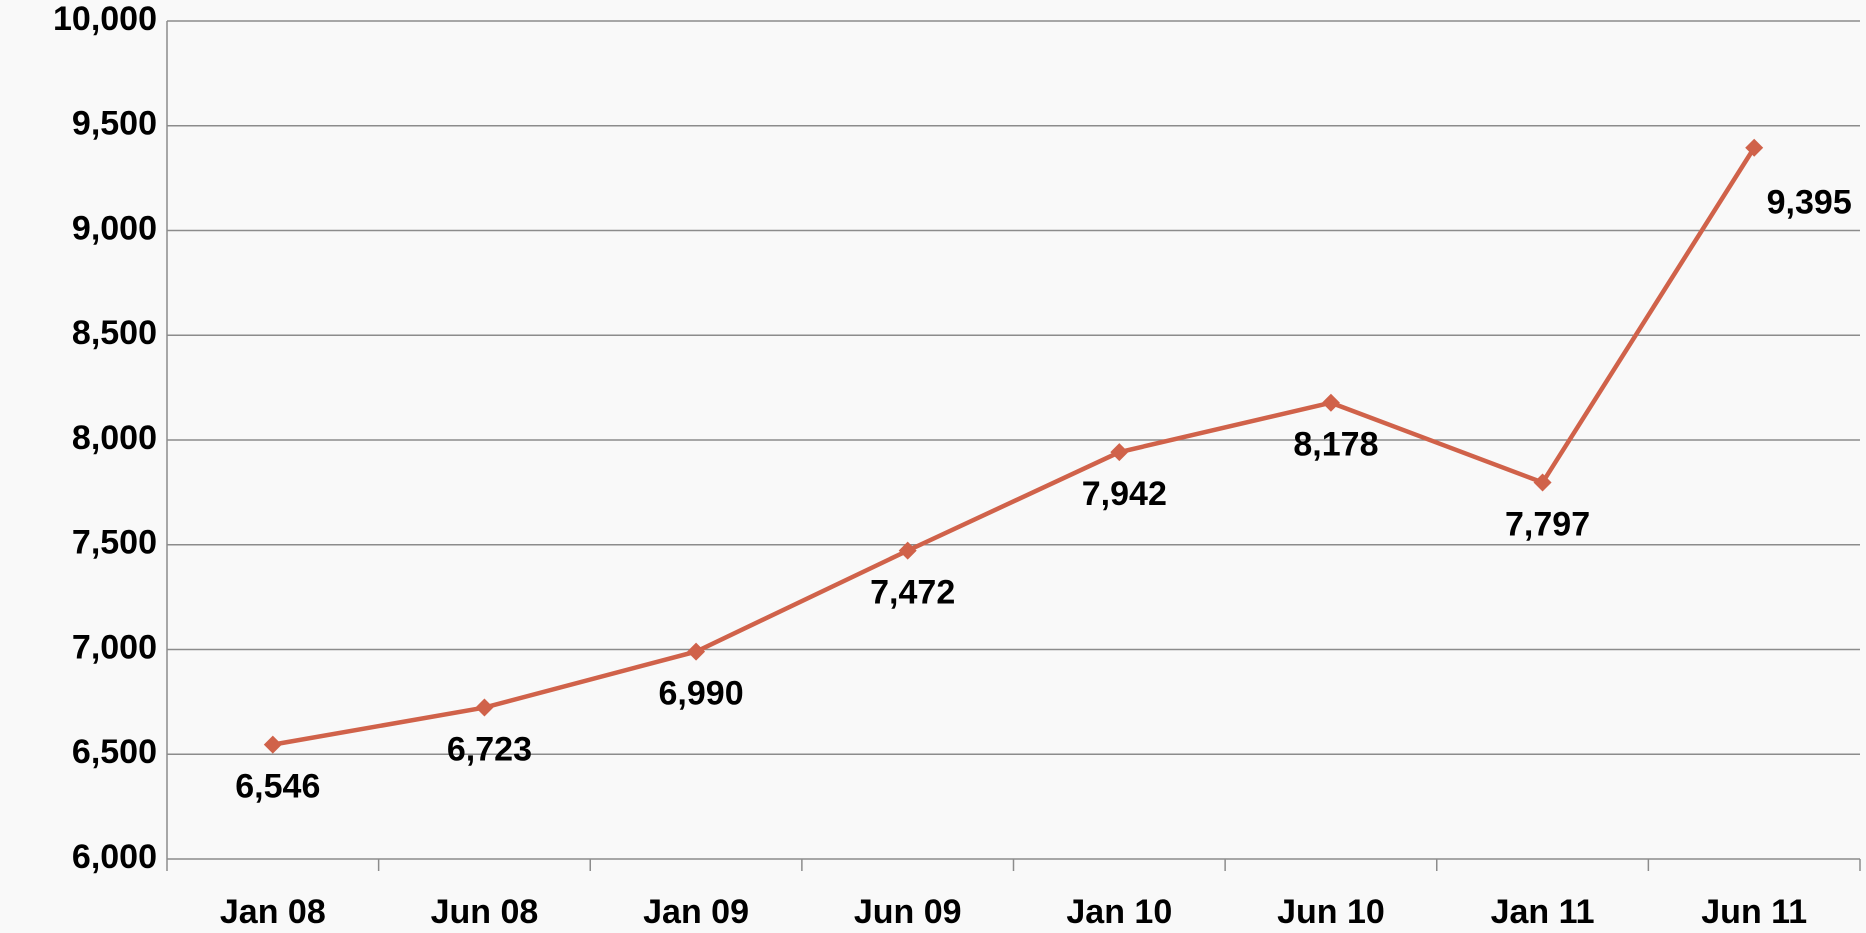 This screenshot has height=933, width=1866. What do you see at coordinates (1809, 203) in the screenshot?
I see `data-label: 9,395` at bounding box center [1809, 203].